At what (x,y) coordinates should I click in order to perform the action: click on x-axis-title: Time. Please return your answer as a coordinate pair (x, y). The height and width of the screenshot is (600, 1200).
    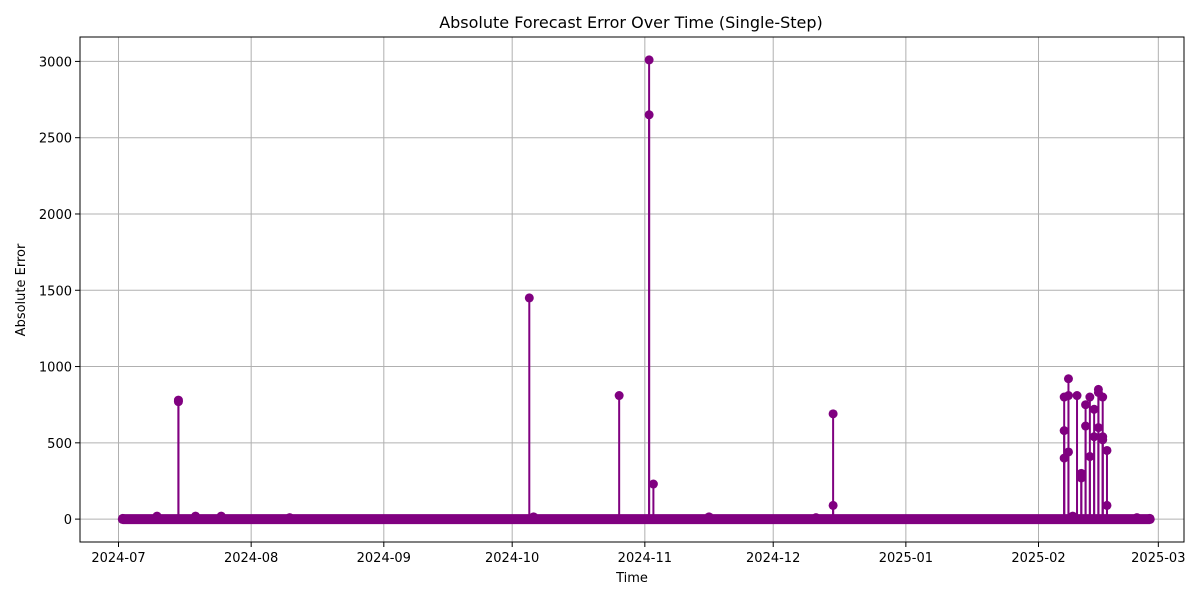
    Looking at the image, I should click on (631, 578).